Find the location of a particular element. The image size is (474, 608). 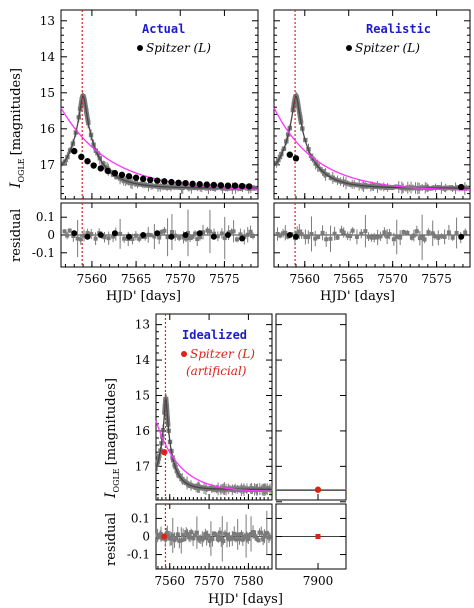

actual-legend-marker is located at coordinates (140, 48).